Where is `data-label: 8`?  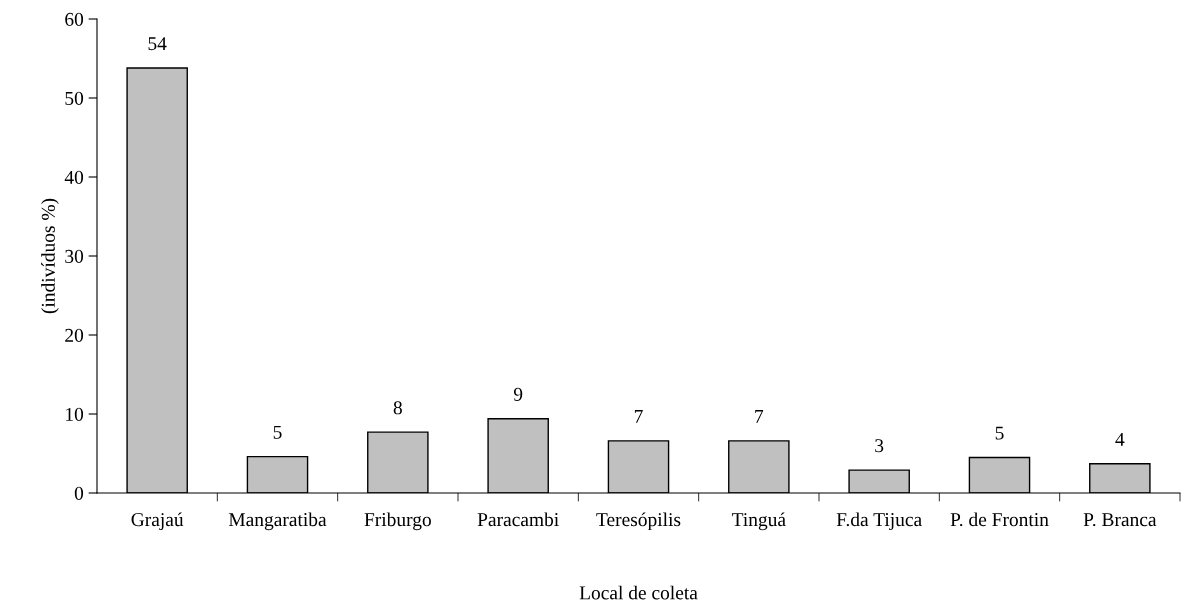 data-label: 8 is located at coordinates (397, 408).